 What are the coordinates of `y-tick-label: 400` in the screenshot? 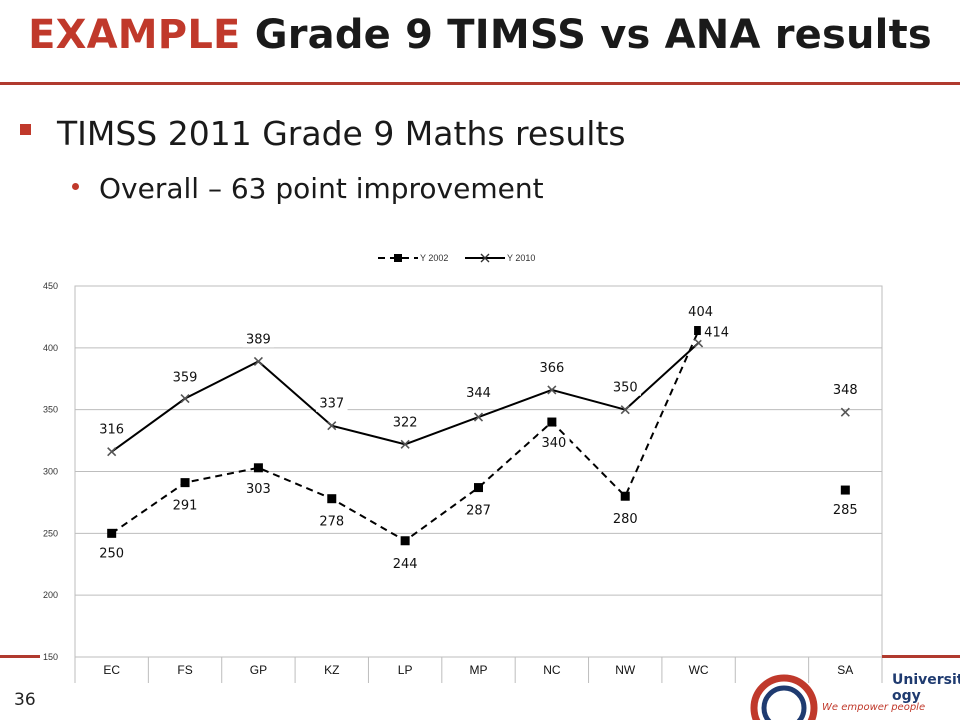 It's located at (50, 348).